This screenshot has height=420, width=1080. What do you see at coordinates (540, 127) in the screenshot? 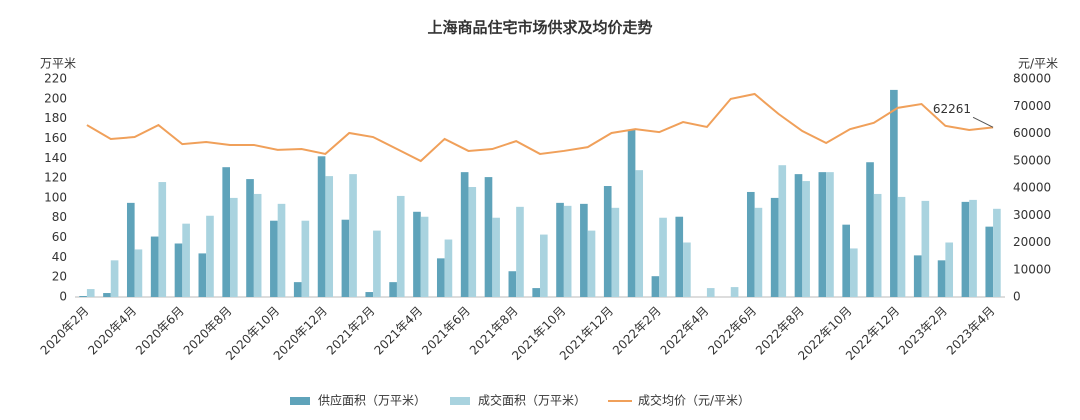
I see `line` at bounding box center [540, 127].